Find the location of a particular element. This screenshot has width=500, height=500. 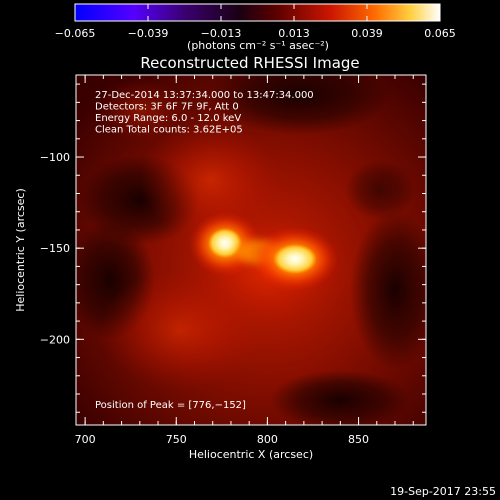

y-axis-tick-label: −150 is located at coordinates (55, 248).